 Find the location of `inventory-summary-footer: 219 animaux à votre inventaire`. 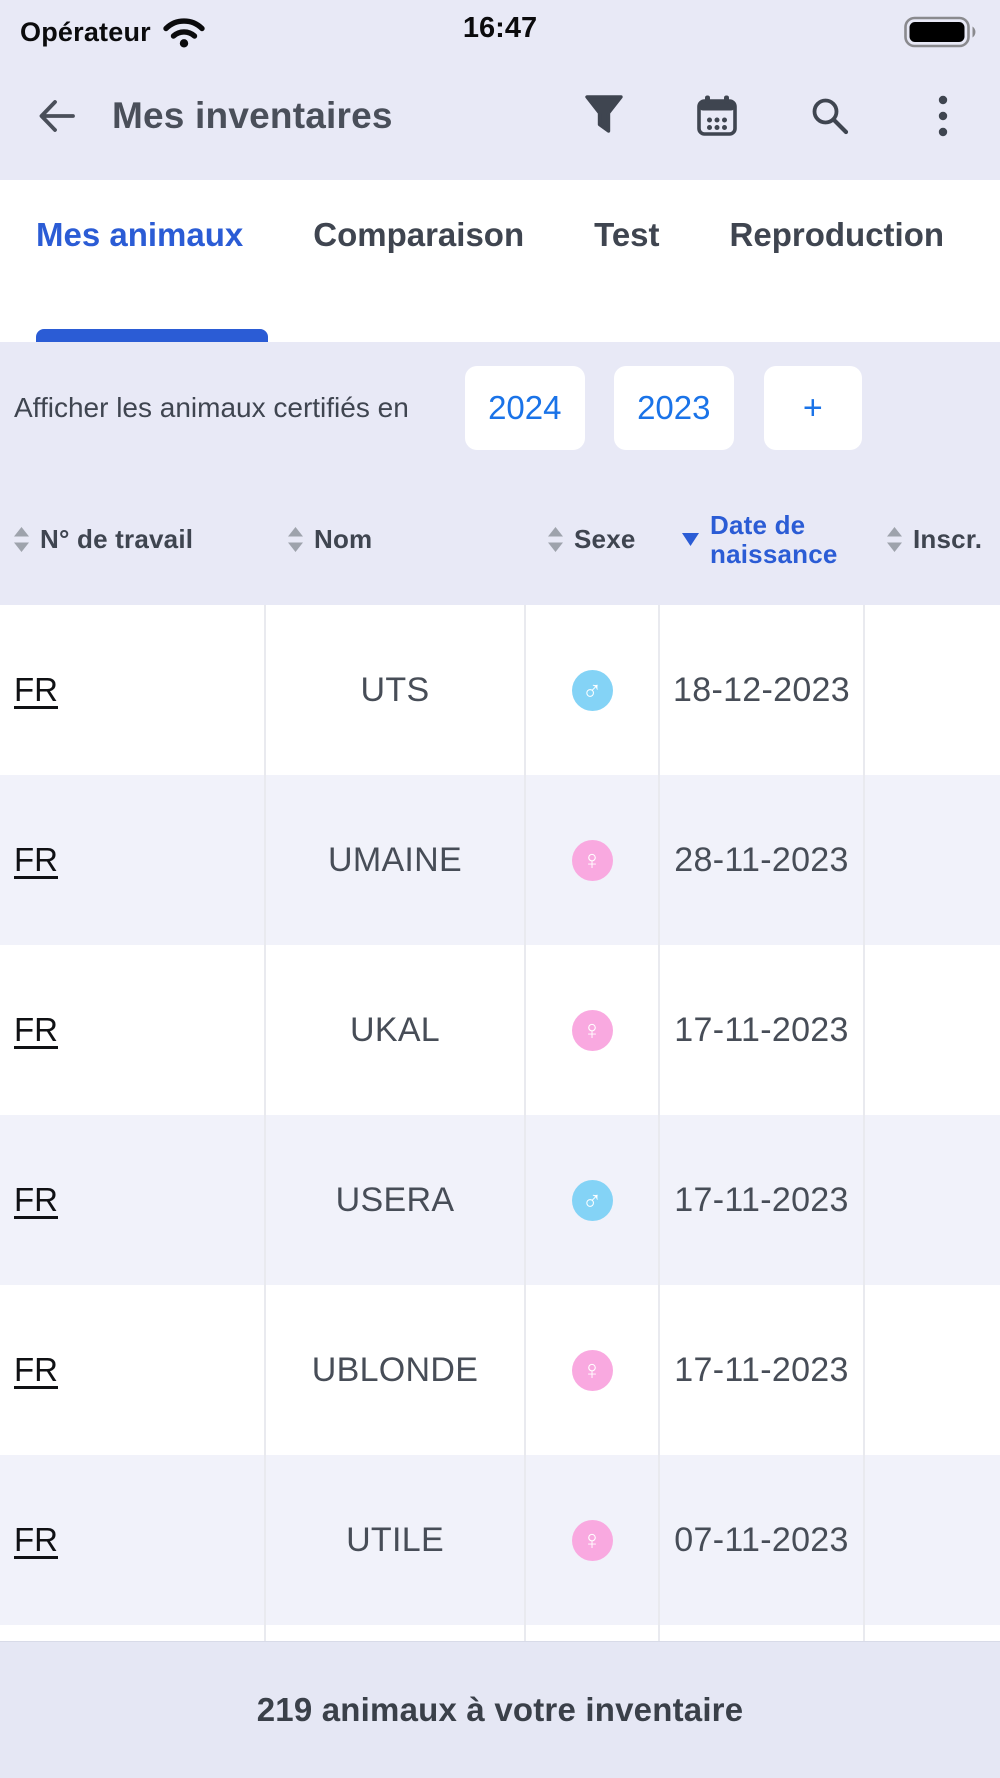

inventory-summary-footer: 219 animaux à votre inventaire is located at coordinates (500, 1709).